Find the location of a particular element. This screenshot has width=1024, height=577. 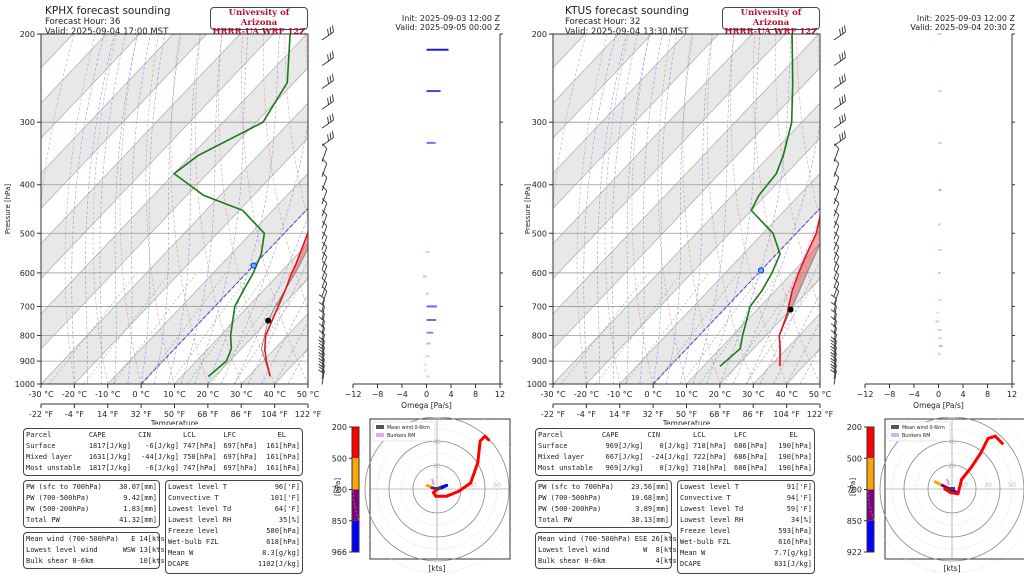

colorbar-tick-label: 922 is located at coordinates (854, 552).